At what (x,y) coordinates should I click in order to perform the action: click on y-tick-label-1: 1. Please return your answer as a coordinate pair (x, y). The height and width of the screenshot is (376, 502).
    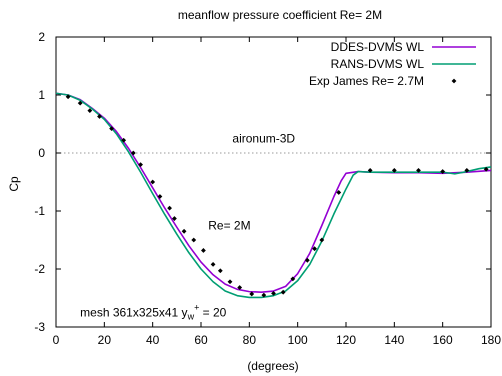
    Looking at the image, I should click on (41, 95).